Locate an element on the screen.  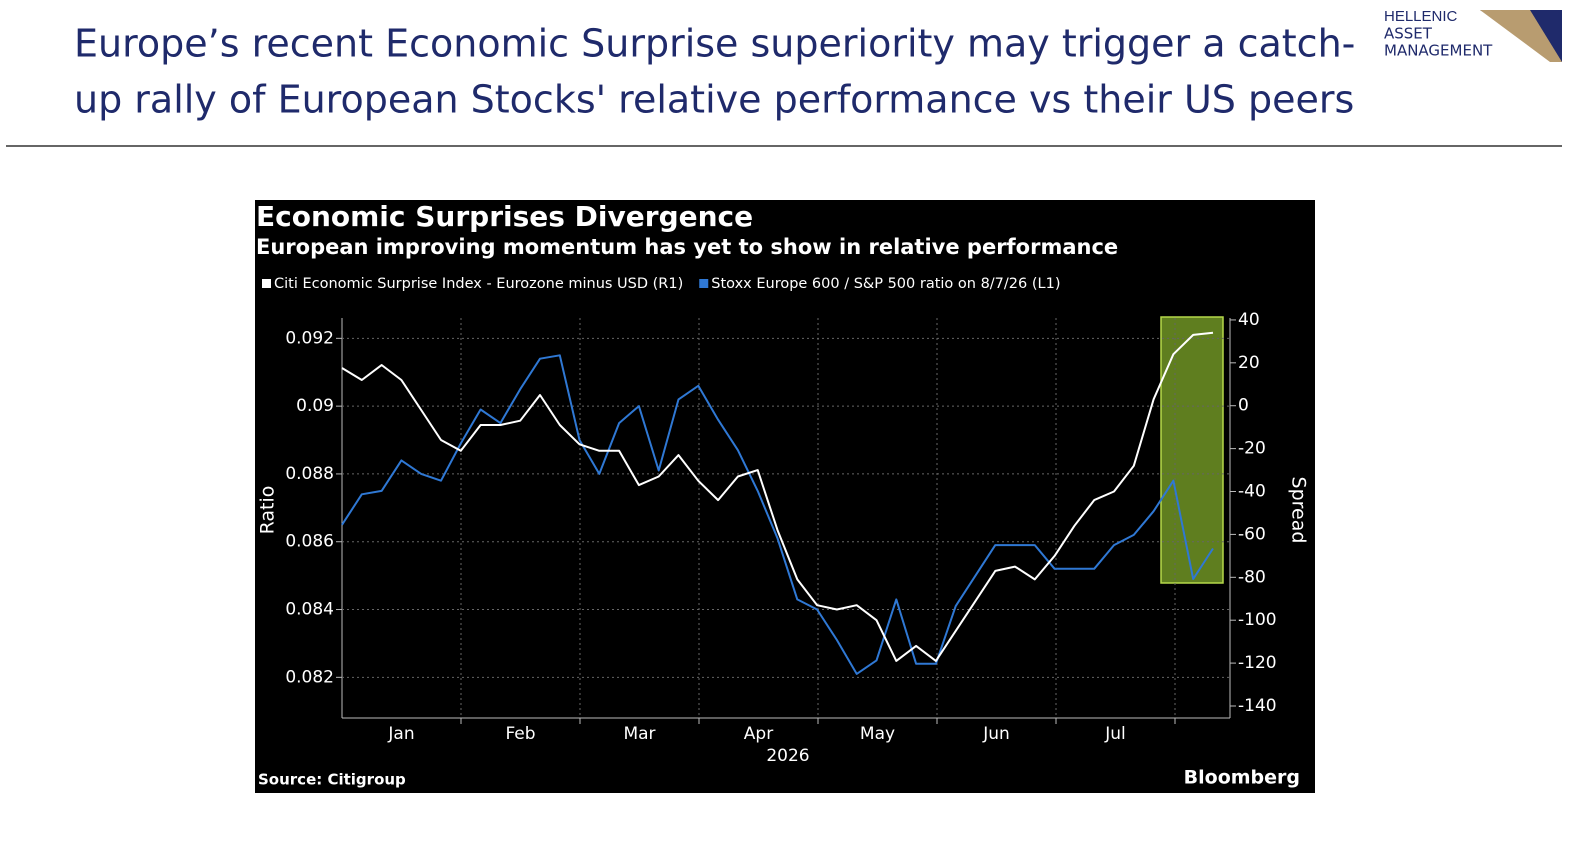
x-tick-label: Feb is located at coordinates (520, 734).